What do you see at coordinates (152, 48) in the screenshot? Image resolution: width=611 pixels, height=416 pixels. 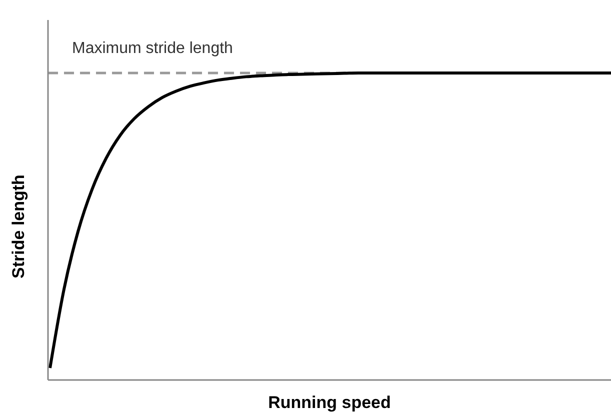 I see `ref-line-label: Maximum stride length` at bounding box center [152, 48].